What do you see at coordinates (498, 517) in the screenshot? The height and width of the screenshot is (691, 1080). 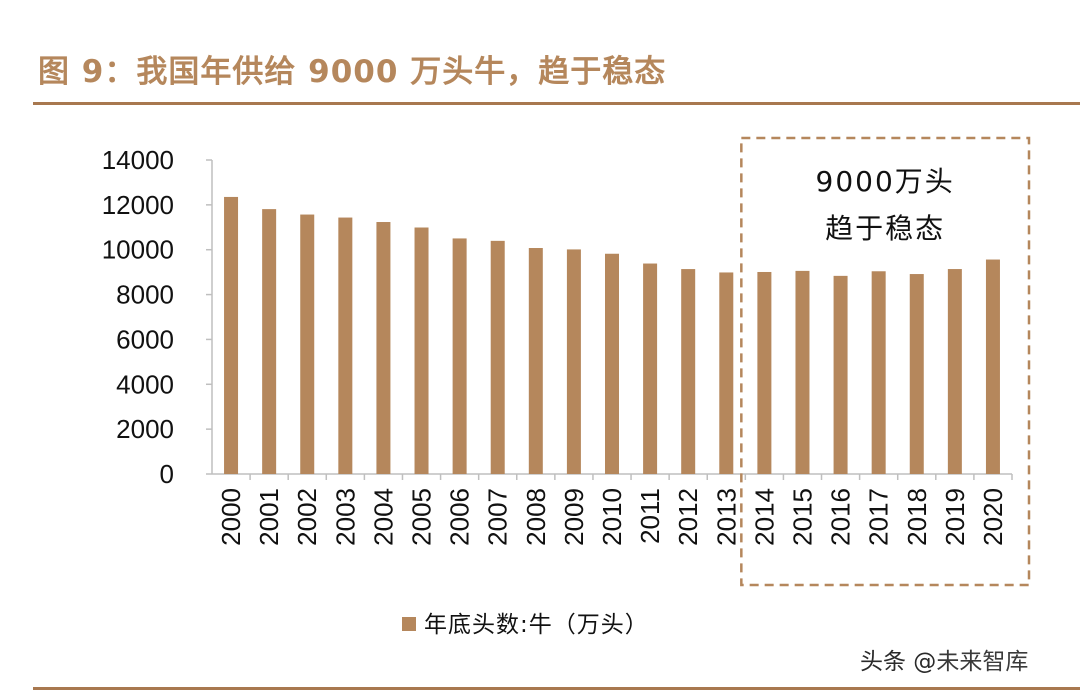 I see `x-tick-label-2007: 2007` at bounding box center [498, 517].